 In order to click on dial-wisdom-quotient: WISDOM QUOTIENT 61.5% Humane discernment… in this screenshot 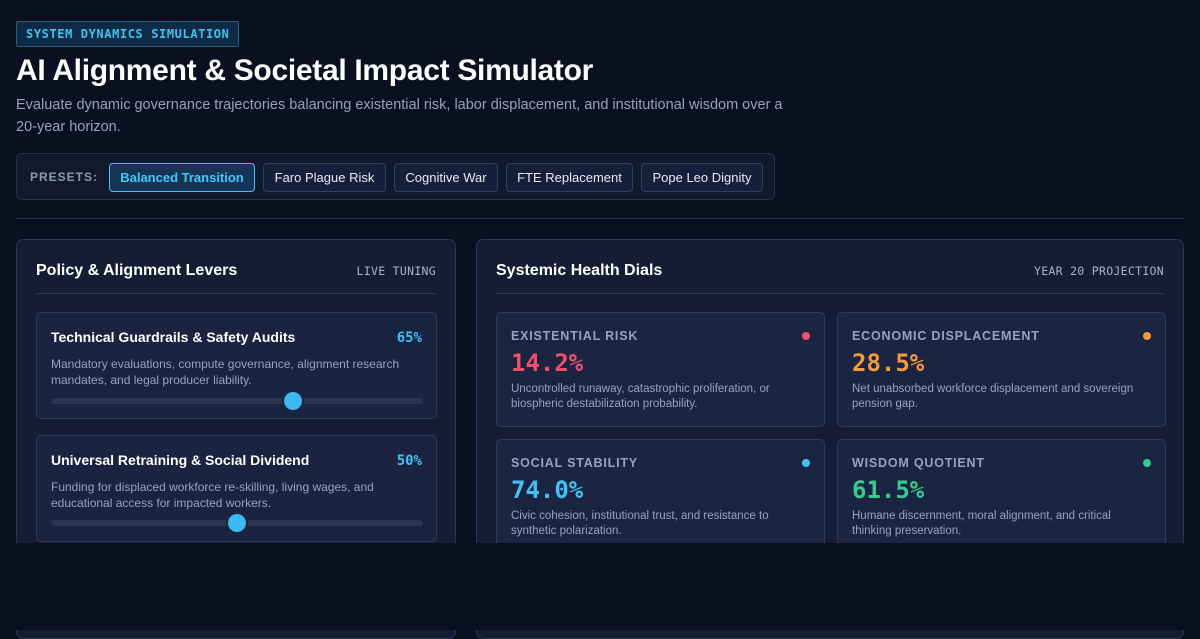, I will do `click(1001, 496)`.